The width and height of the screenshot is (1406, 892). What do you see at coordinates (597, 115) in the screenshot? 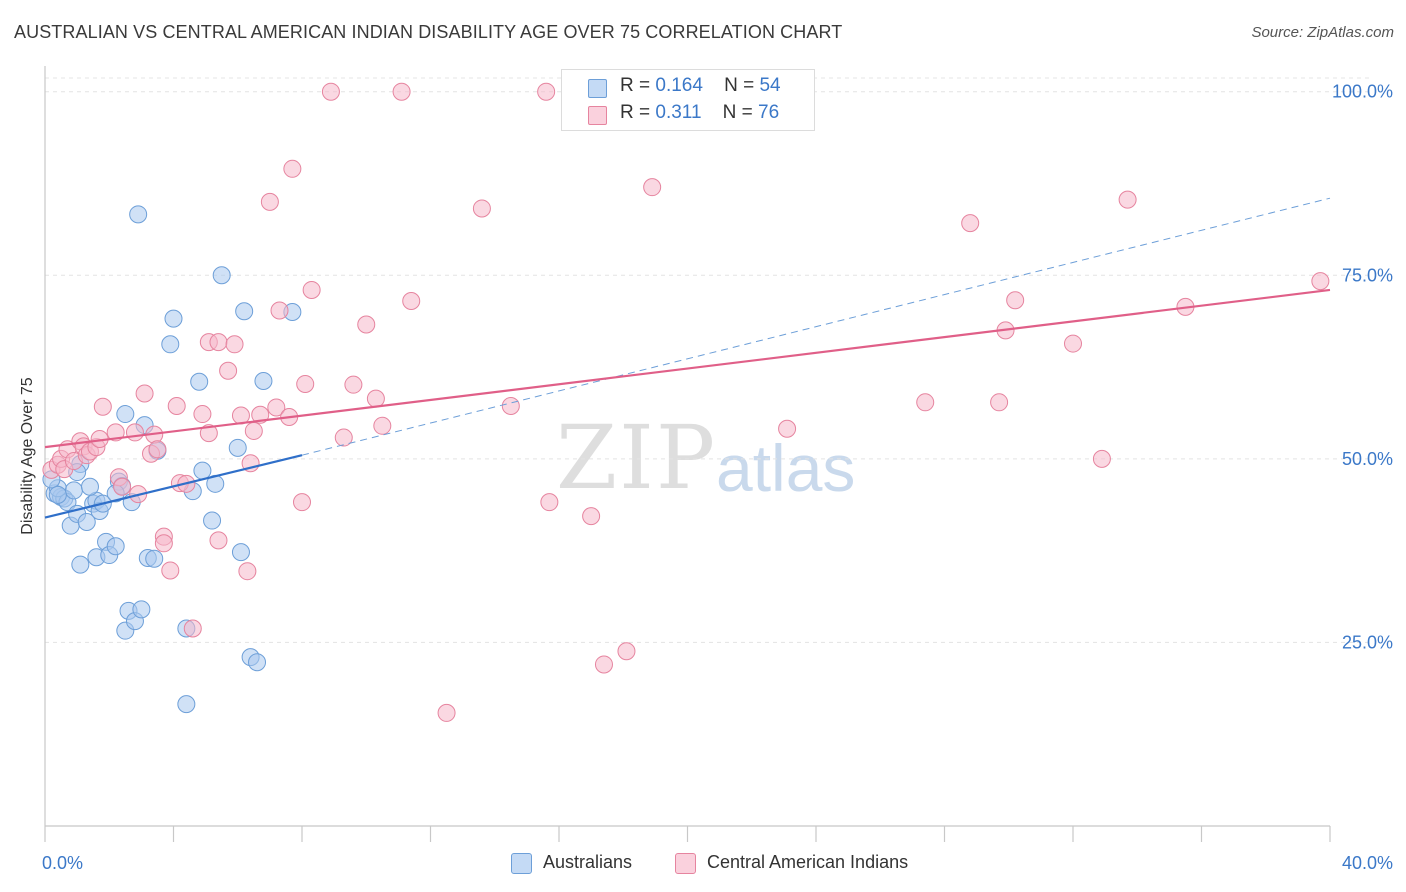
I see `legend-swatch-central-american-indians` at bounding box center [597, 115].